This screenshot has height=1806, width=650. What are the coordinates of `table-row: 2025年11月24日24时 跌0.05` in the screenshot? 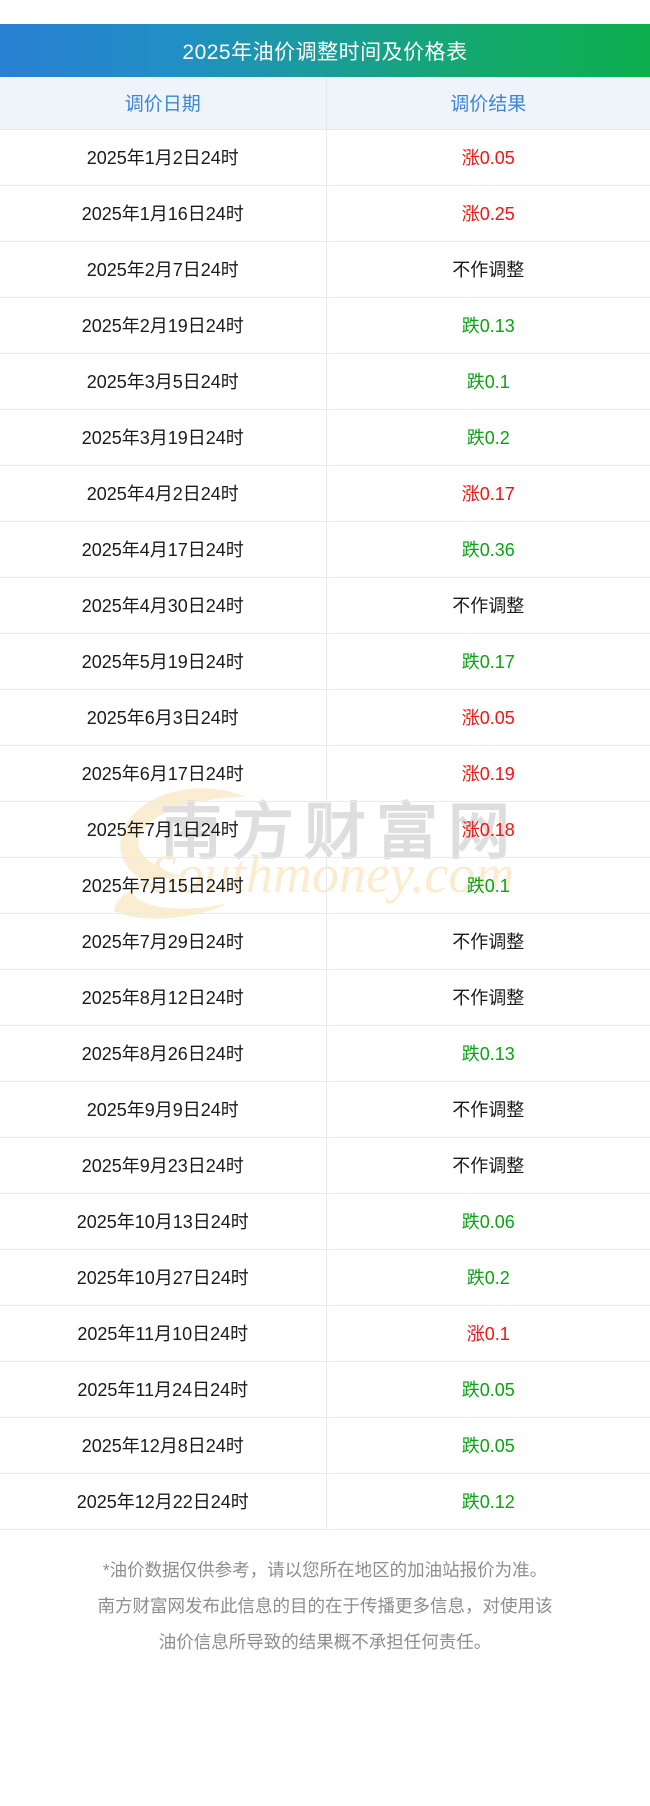 It's located at (325, 1389).